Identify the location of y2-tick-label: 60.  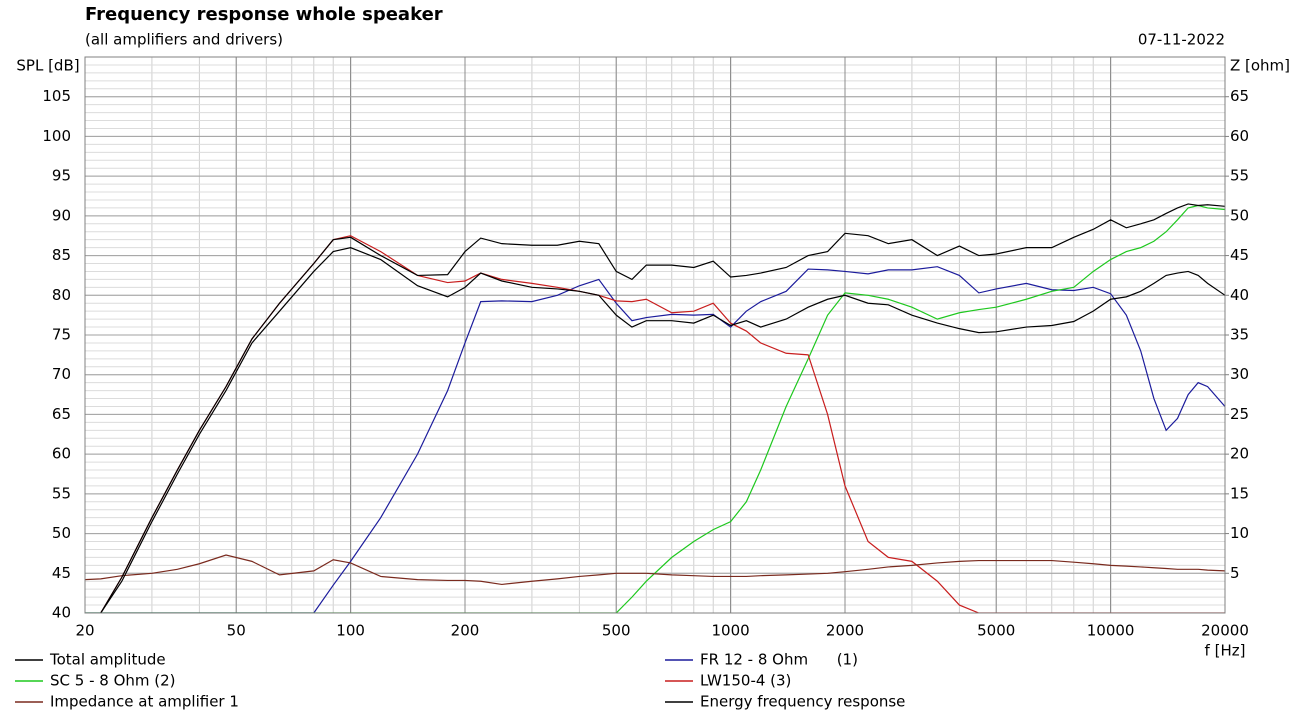
(1239, 136).